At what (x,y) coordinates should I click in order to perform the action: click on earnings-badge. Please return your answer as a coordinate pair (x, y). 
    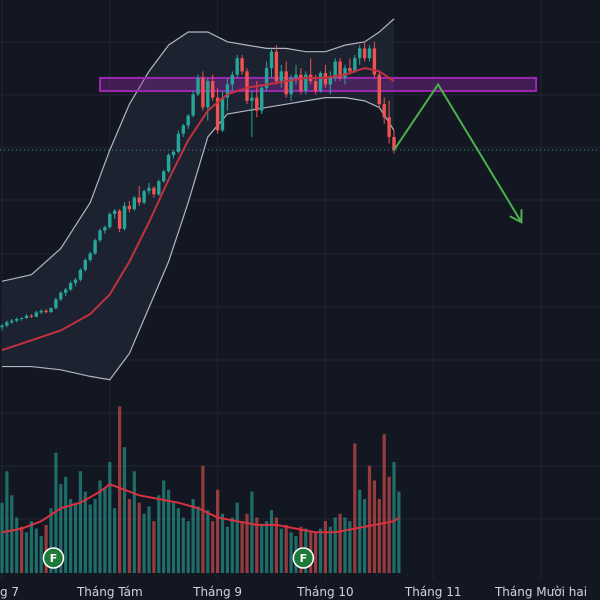
    Looking at the image, I should click on (303, 558).